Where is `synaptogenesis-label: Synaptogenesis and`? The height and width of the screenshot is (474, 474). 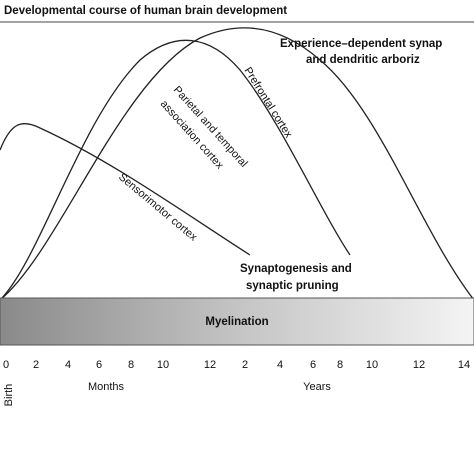
synaptogenesis-label: Synaptogenesis and is located at coordinates (296, 269).